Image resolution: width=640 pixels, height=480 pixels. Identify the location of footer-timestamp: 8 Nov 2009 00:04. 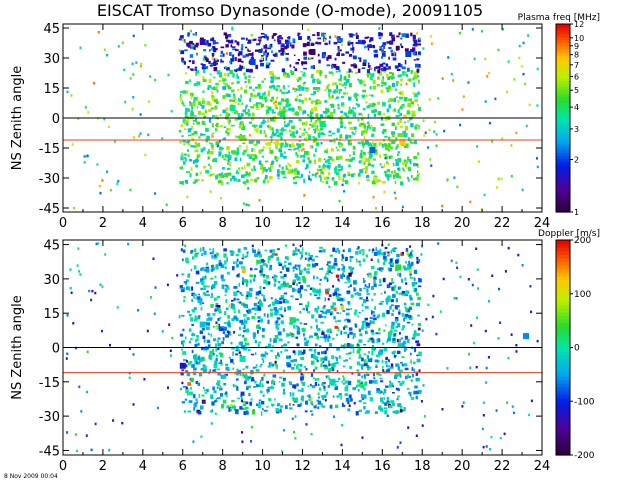
(31, 476).